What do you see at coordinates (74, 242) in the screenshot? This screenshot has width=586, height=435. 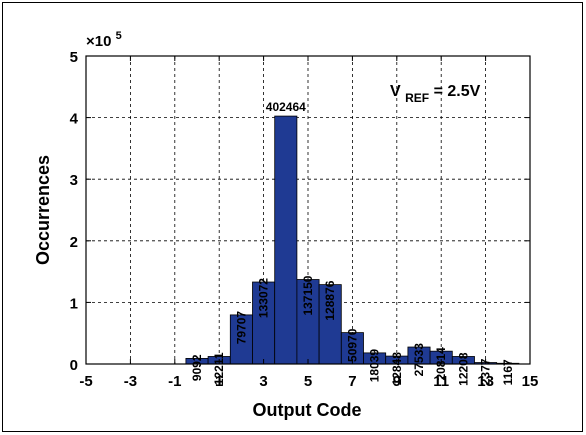 I see `y-tick-label: 2` at bounding box center [74, 242].